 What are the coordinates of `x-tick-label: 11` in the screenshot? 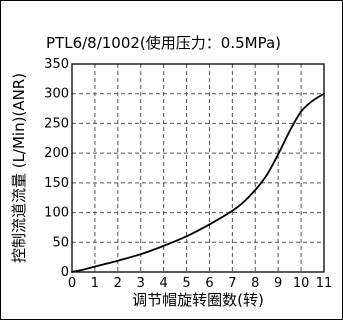 It's located at (324, 283).